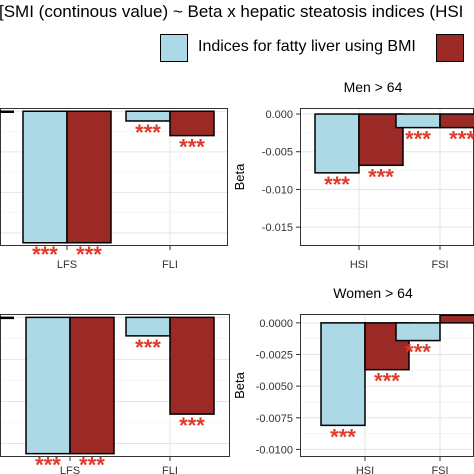  Describe the element at coordinates (279, 115) in the screenshot. I see `y-tick-label: 0.000` at that location.